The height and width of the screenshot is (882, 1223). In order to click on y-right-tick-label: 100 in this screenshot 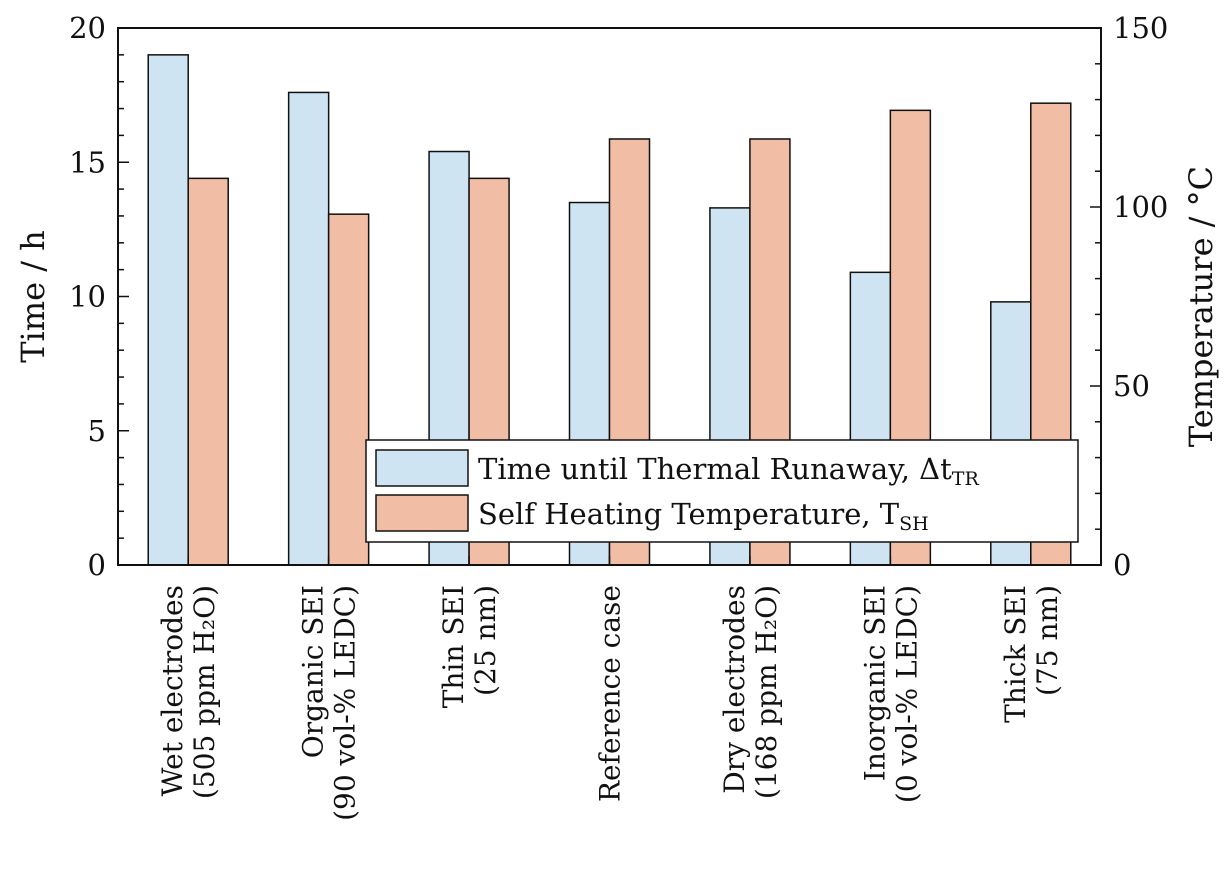, I will do `click(1140, 207)`.